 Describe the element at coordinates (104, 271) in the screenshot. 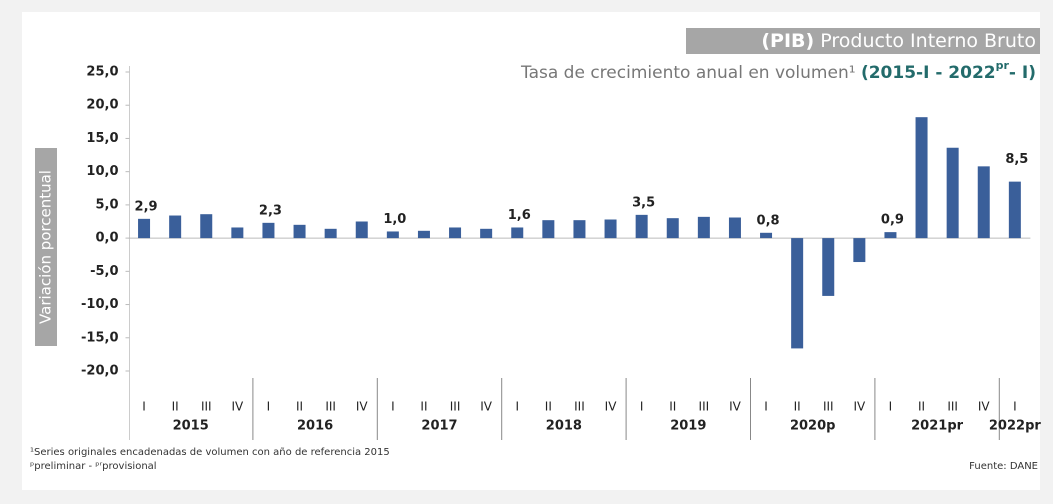

I see `y-tick-label: -5,0` at that location.